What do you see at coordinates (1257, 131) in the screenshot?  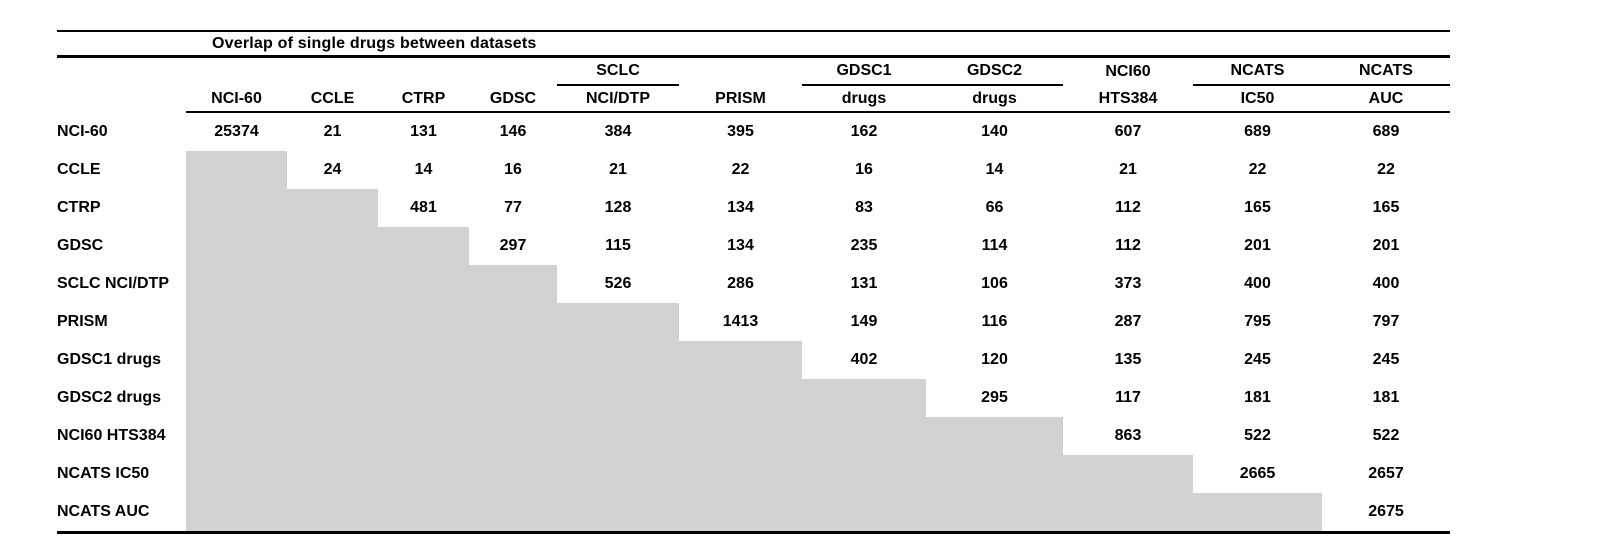 I see `overlap-value-cell: 689` at bounding box center [1257, 131].